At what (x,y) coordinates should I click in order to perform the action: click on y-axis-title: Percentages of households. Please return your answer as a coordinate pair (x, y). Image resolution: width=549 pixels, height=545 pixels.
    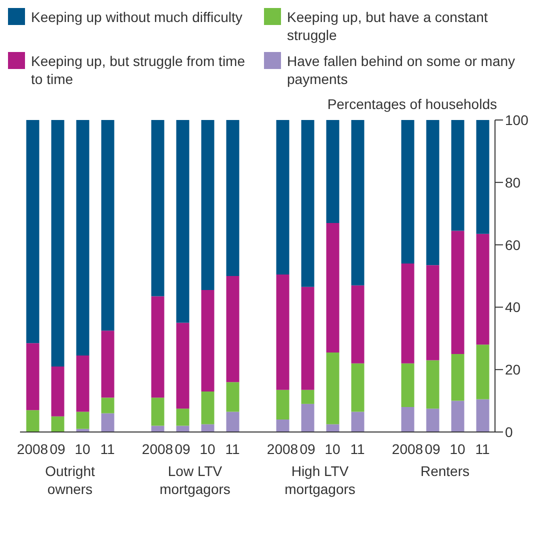
    Looking at the image, I should click on (412, 104).